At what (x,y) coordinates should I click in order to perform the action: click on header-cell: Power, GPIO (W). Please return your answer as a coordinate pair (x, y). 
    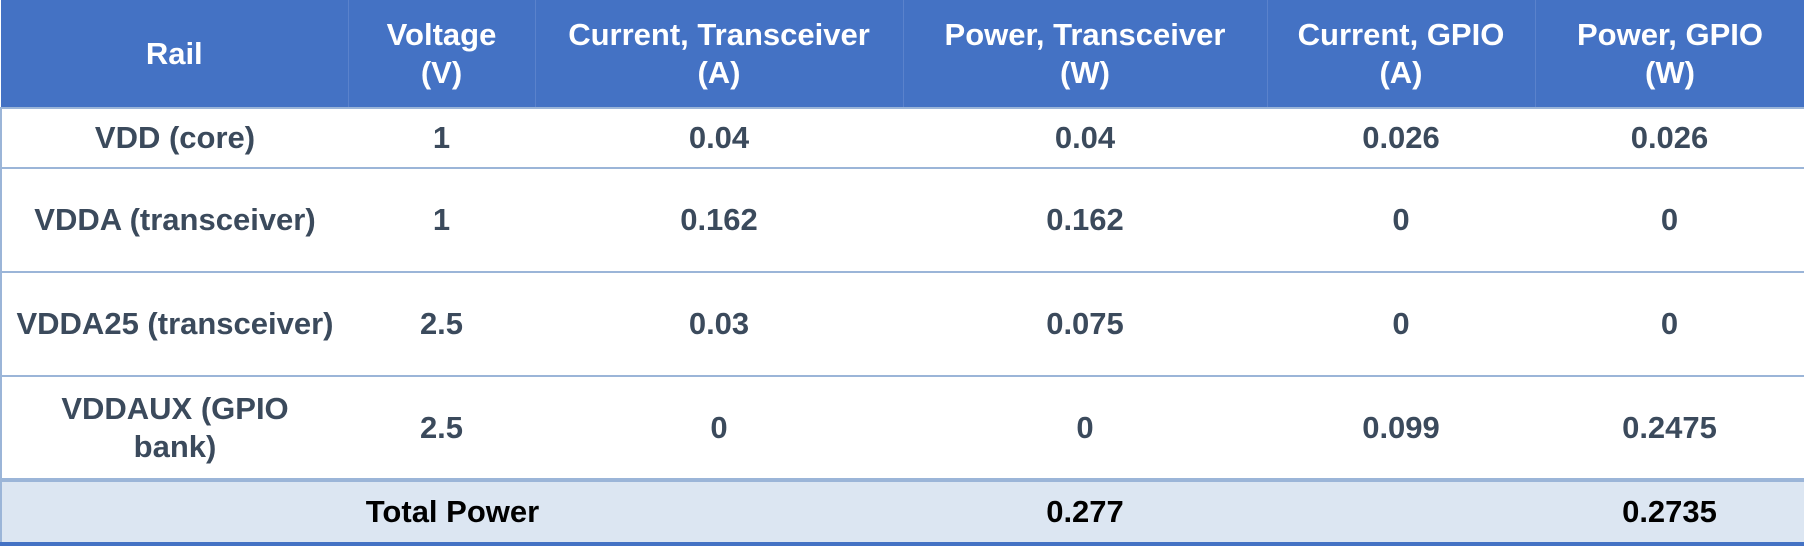
    Looking at the image, I should click on (1669, 54).